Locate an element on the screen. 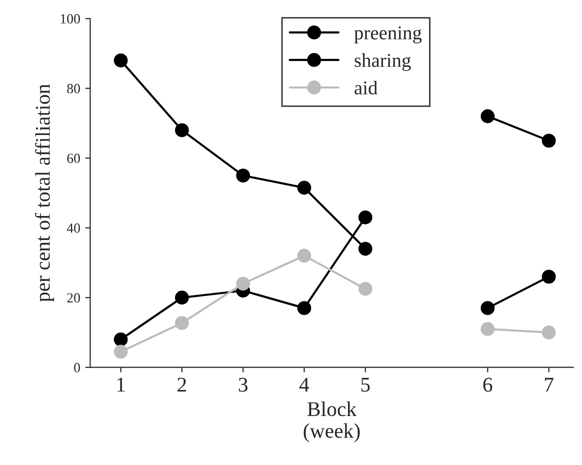 The width and height of the screenshot is (582, 465). y-tick-label: 20 is located at coordinates (73, 298).